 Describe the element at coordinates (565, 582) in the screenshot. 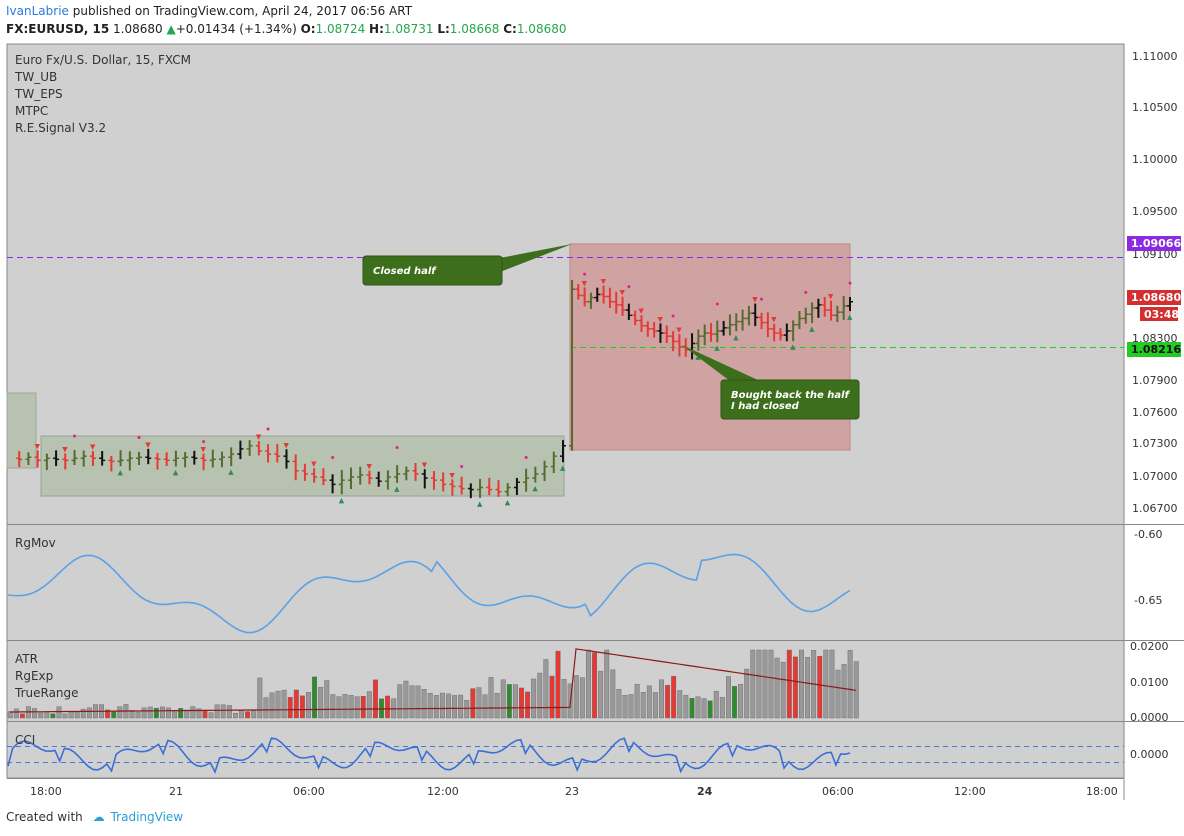

I see `rgmov-pane` at that location.